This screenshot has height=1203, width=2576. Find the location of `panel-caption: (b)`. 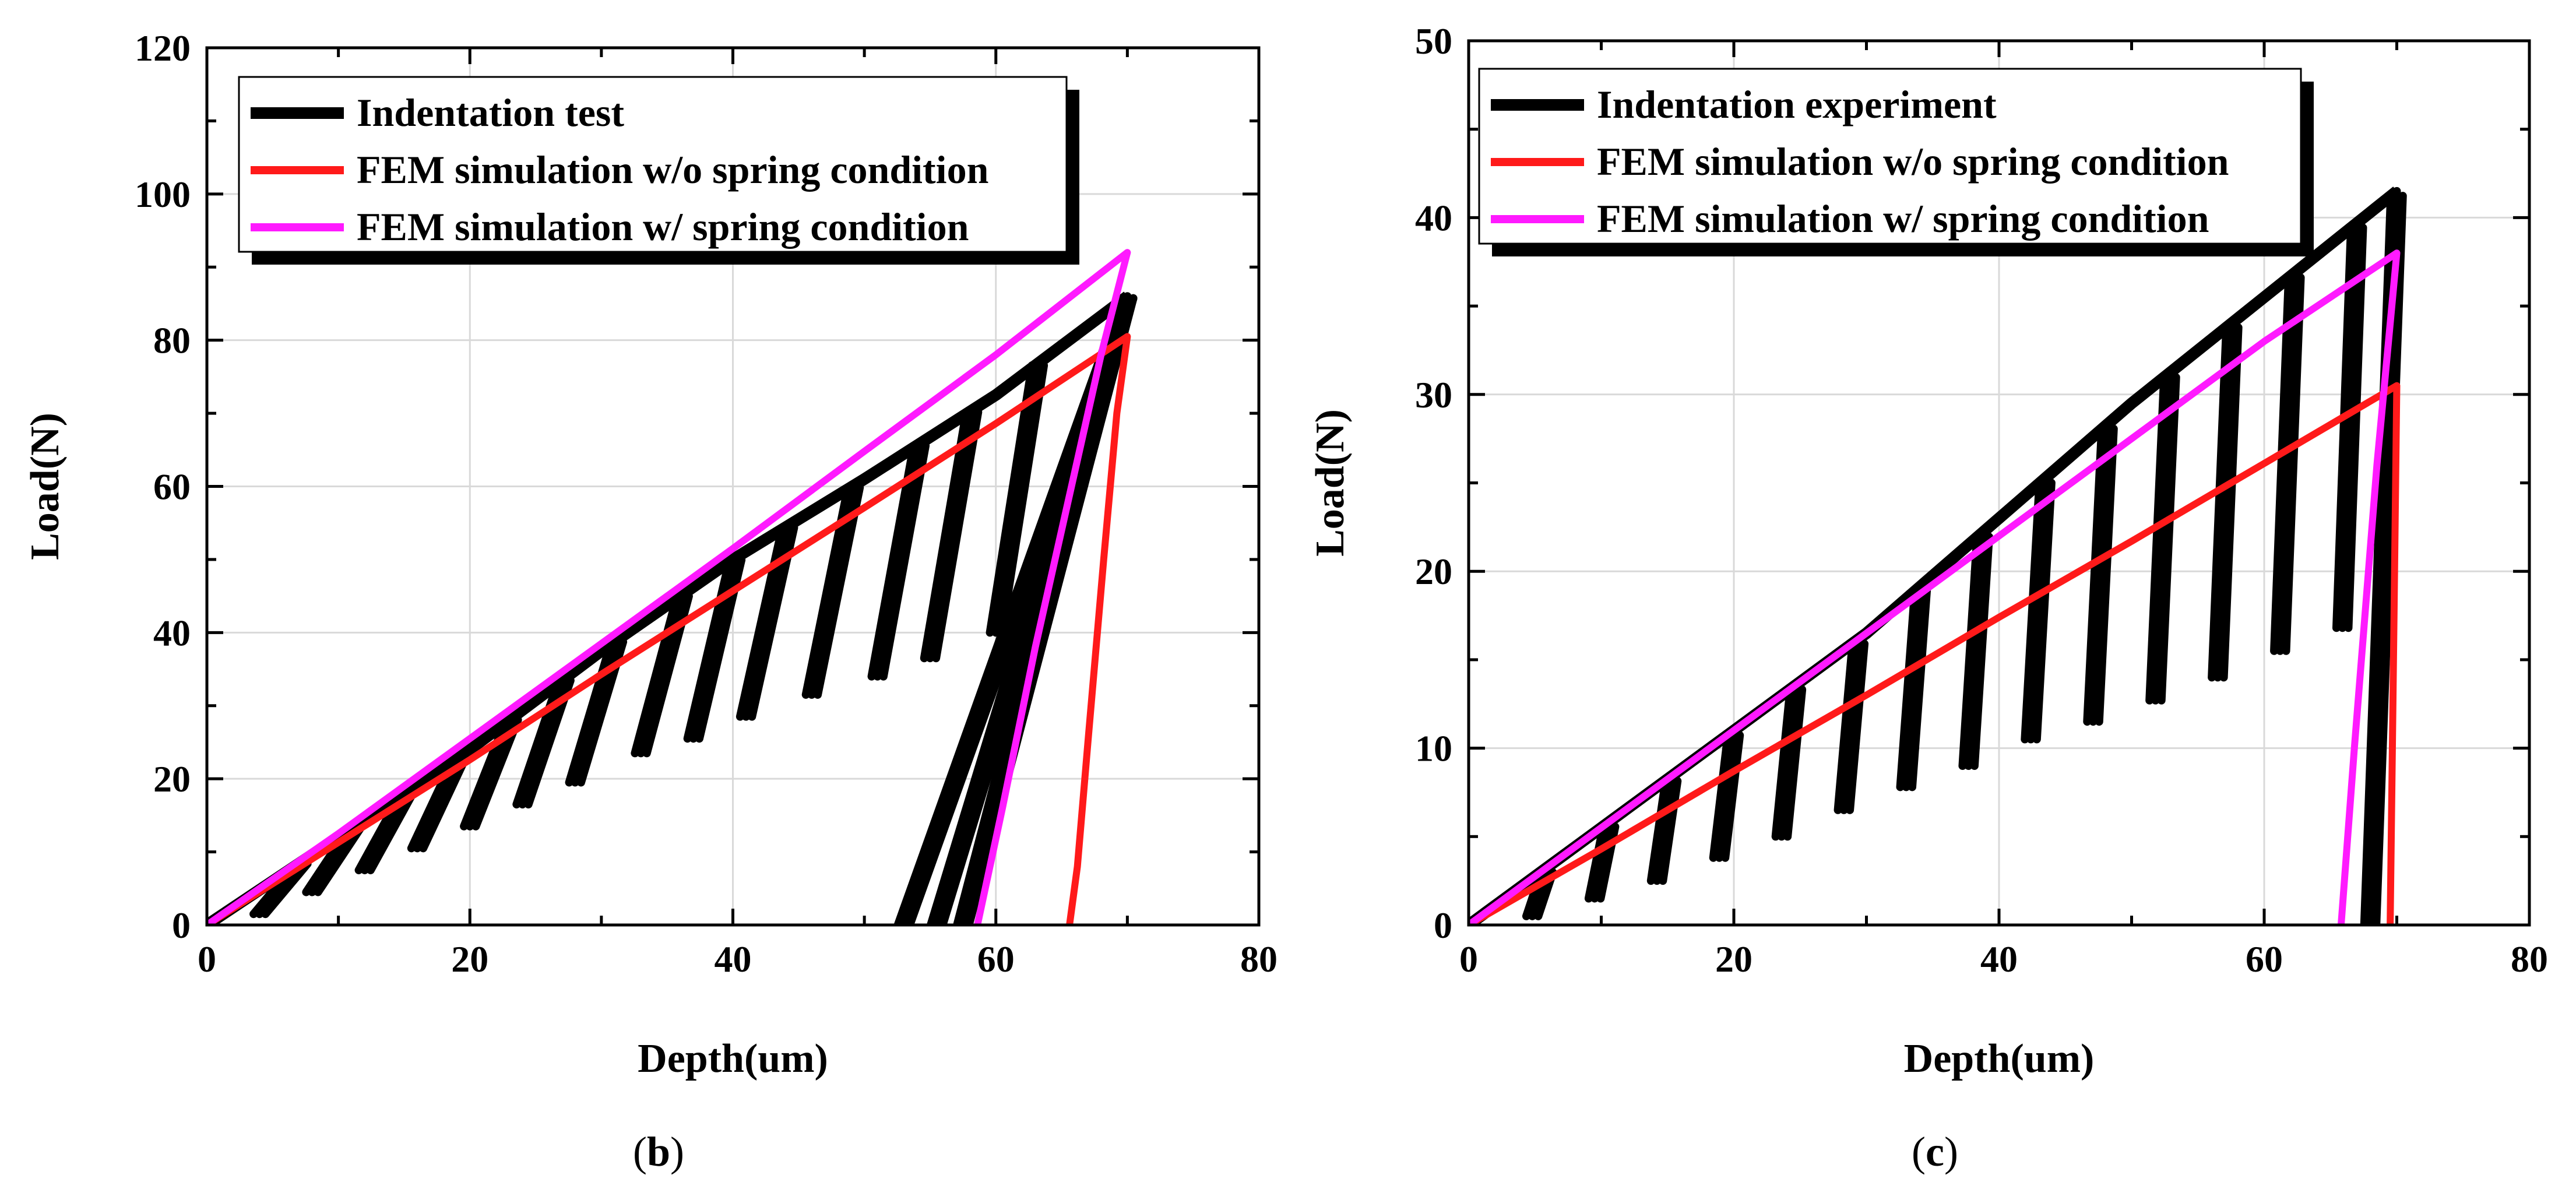

panel-caption: (b) is located at coordinates (659, 1151).